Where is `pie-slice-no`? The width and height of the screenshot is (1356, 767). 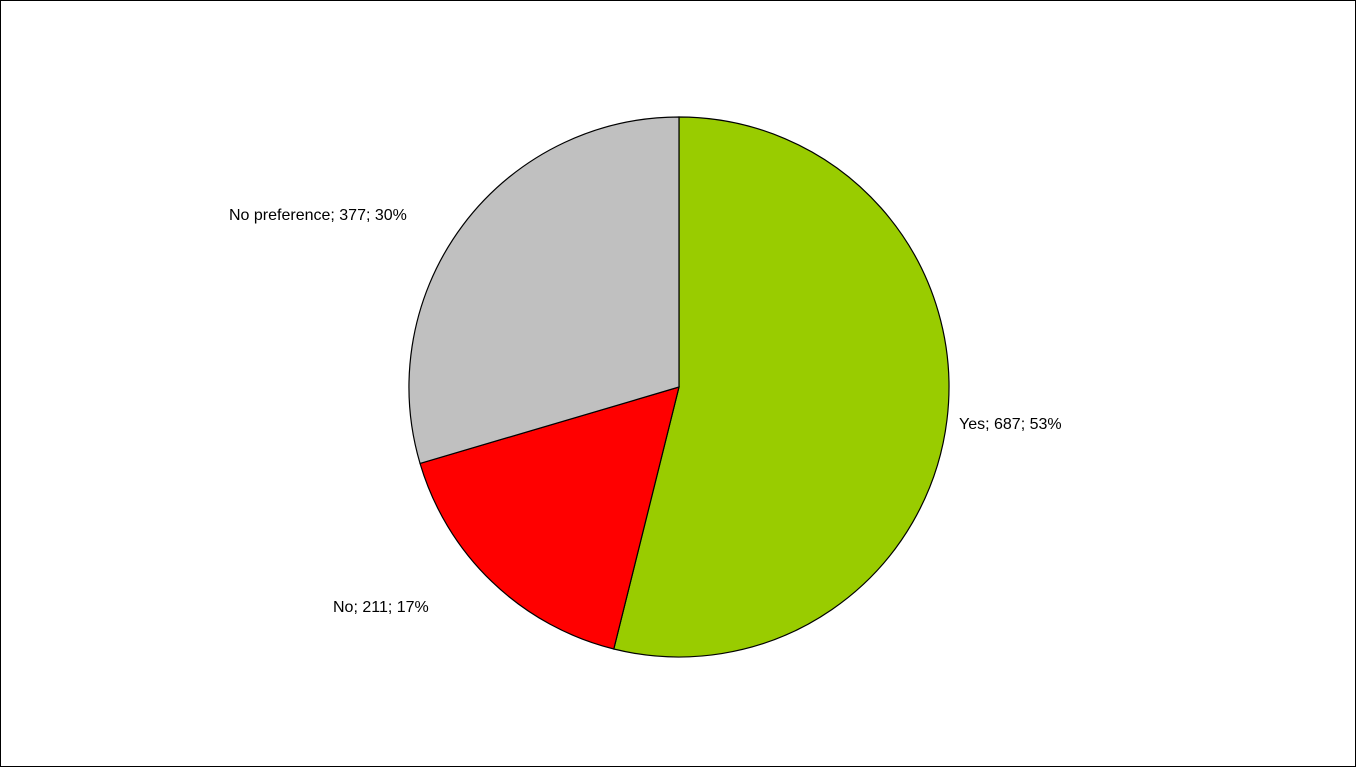
pie-slice-no is located at coordinates (549, 518).